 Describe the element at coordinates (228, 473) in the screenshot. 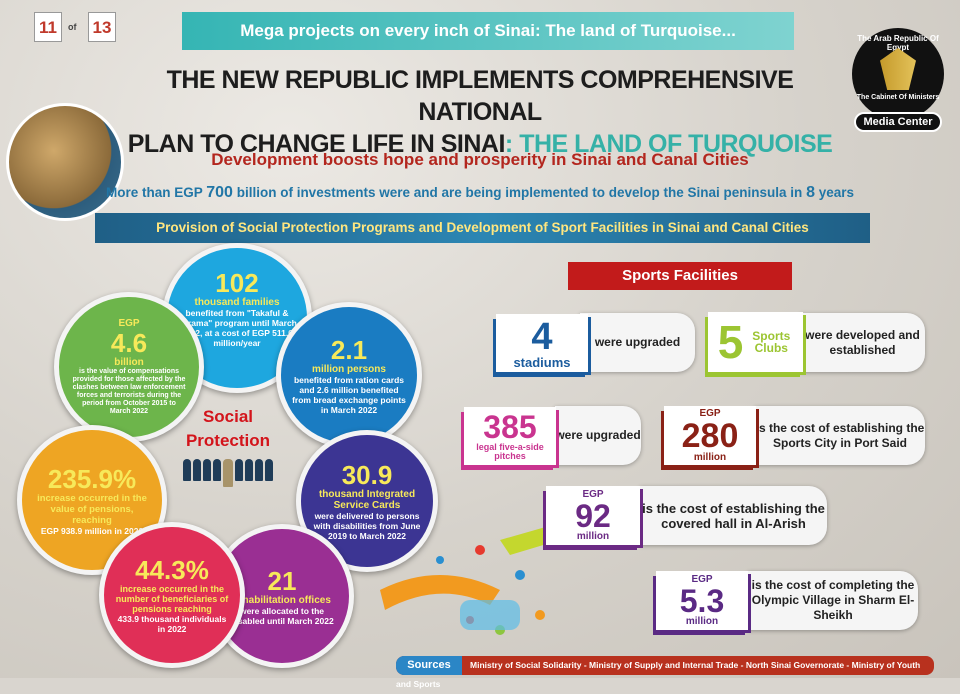

I see `people-group-icon` at that location.